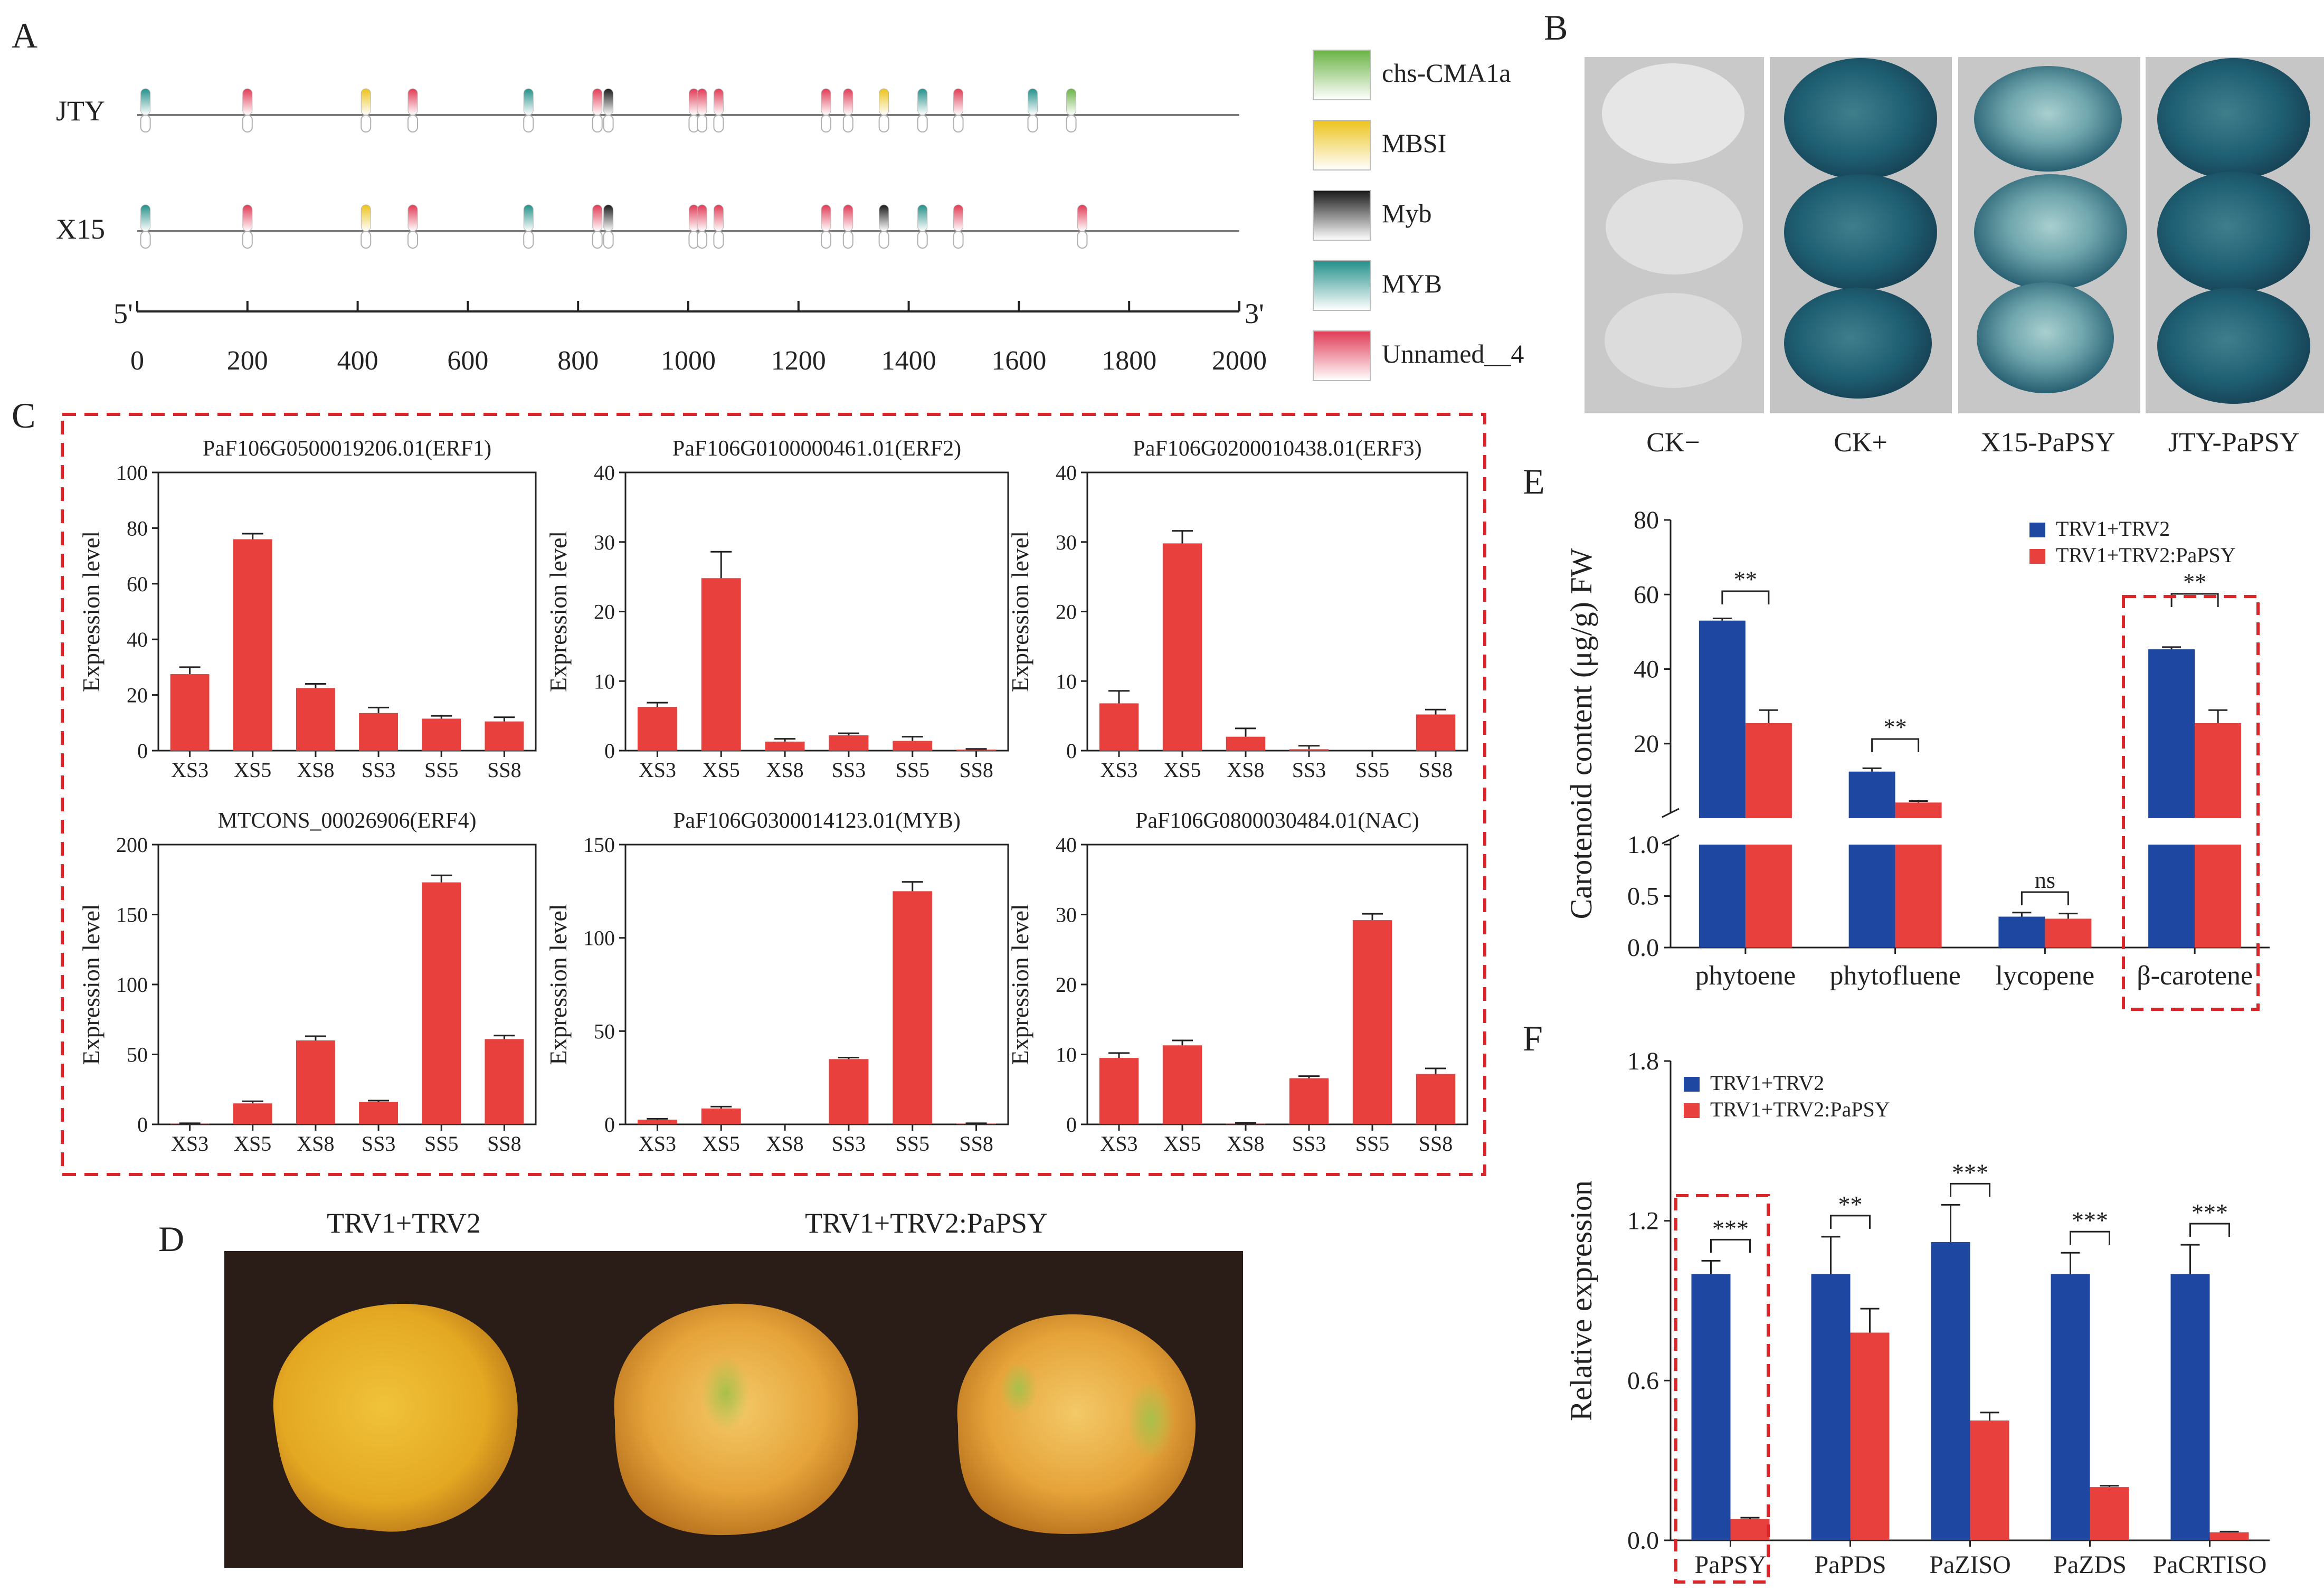 This screenshot has width=2324, height=1591. I want to click on motif-myb-x15, so click(922, 218).